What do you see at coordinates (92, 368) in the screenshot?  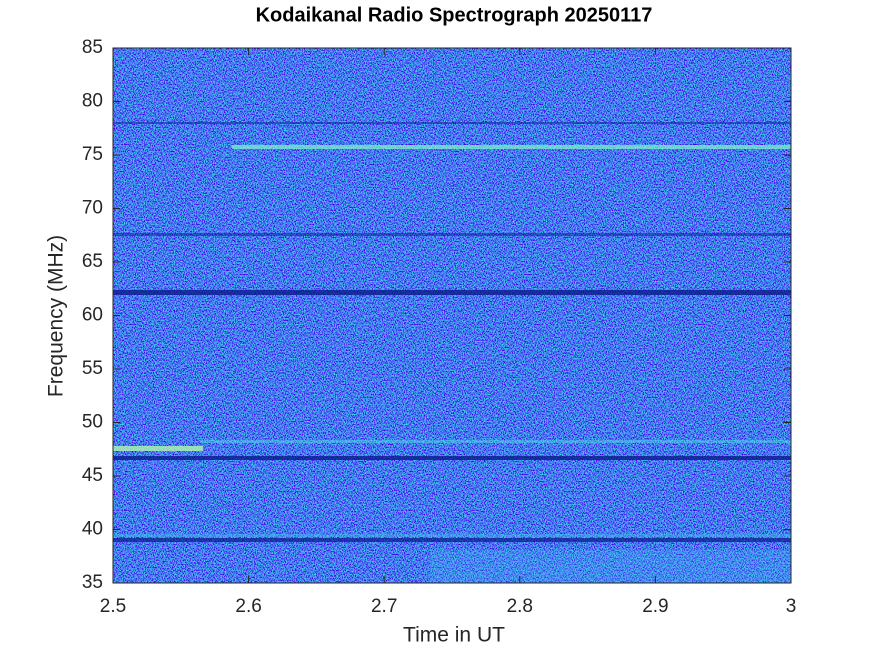 I see `y-tick-label: 55` at bounding box center [92, 368].